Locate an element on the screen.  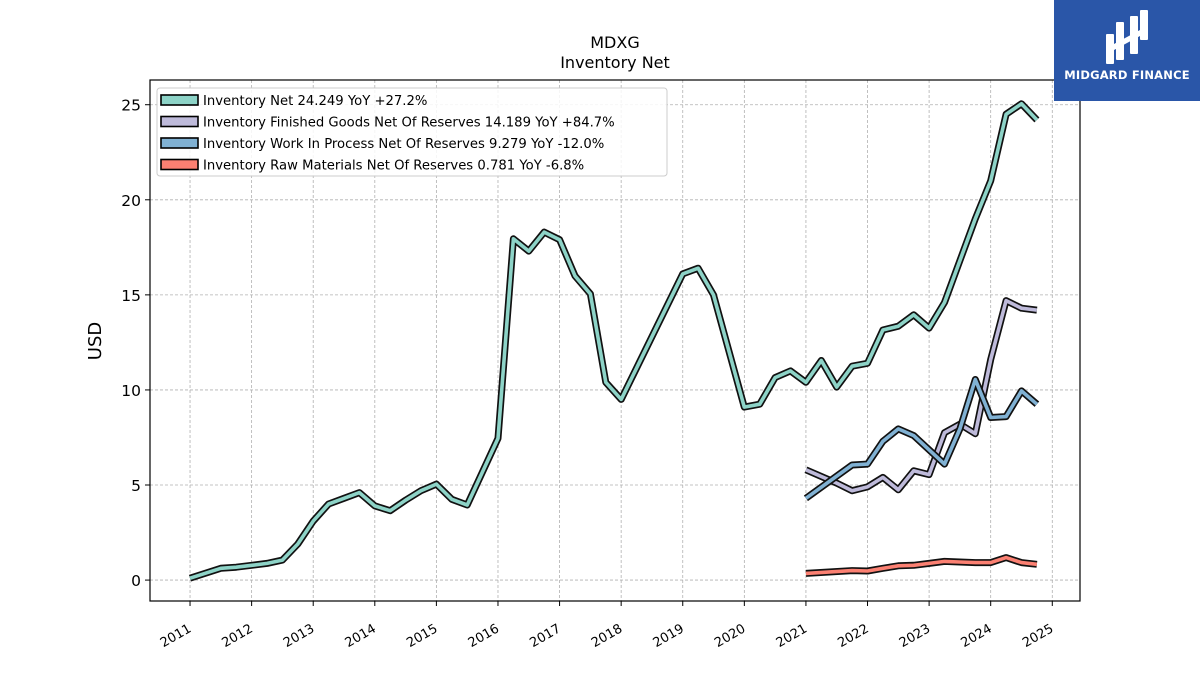
x-tick-label: 2013 is located at coordinates (299, 636).